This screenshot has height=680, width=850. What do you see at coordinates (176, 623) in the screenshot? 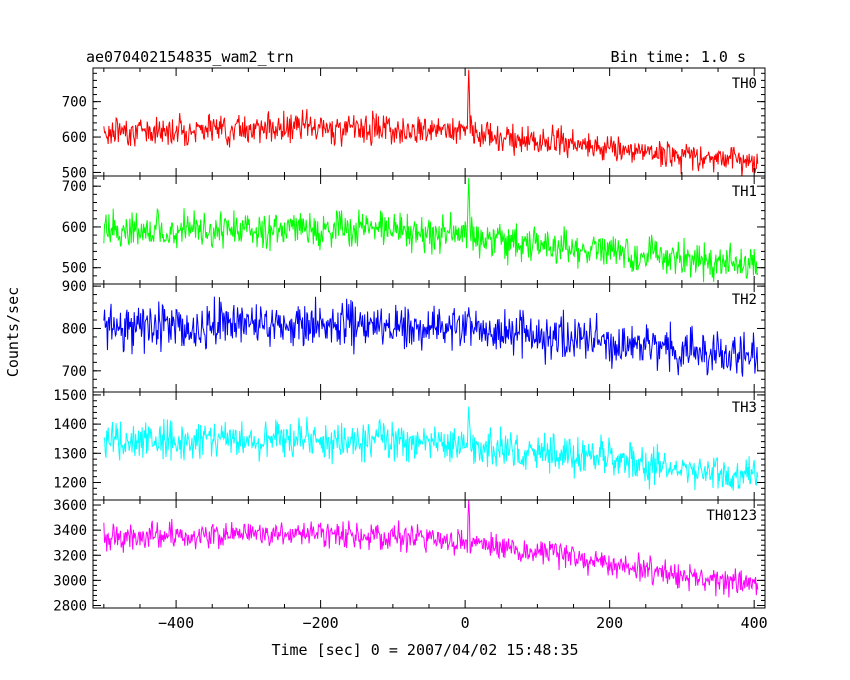
I see `x-tick-label: −400` at bounding box center [176, 623].